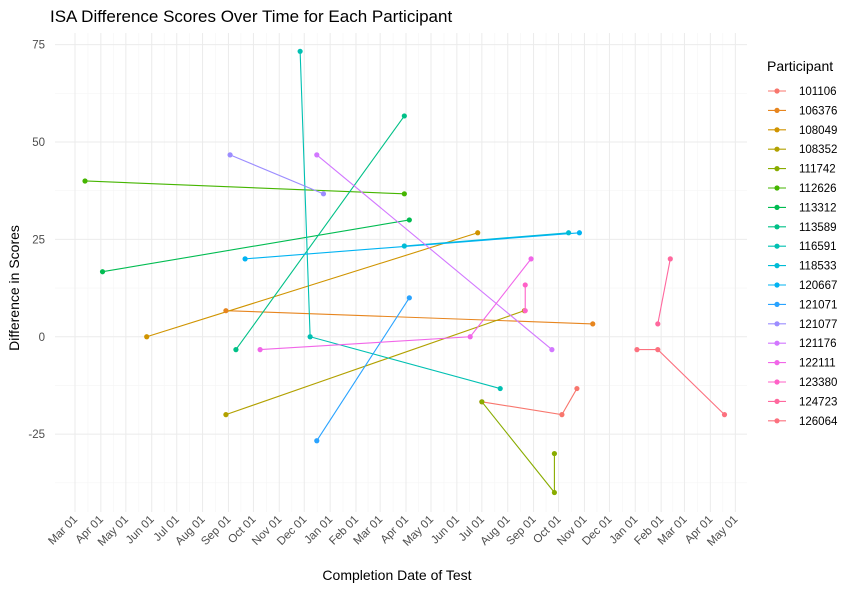 The image size is (852, 589). What do you see at coordinates (818, 344) in the screenshot?
I see `legend-label: 121176` at bounding box center [818, 344].